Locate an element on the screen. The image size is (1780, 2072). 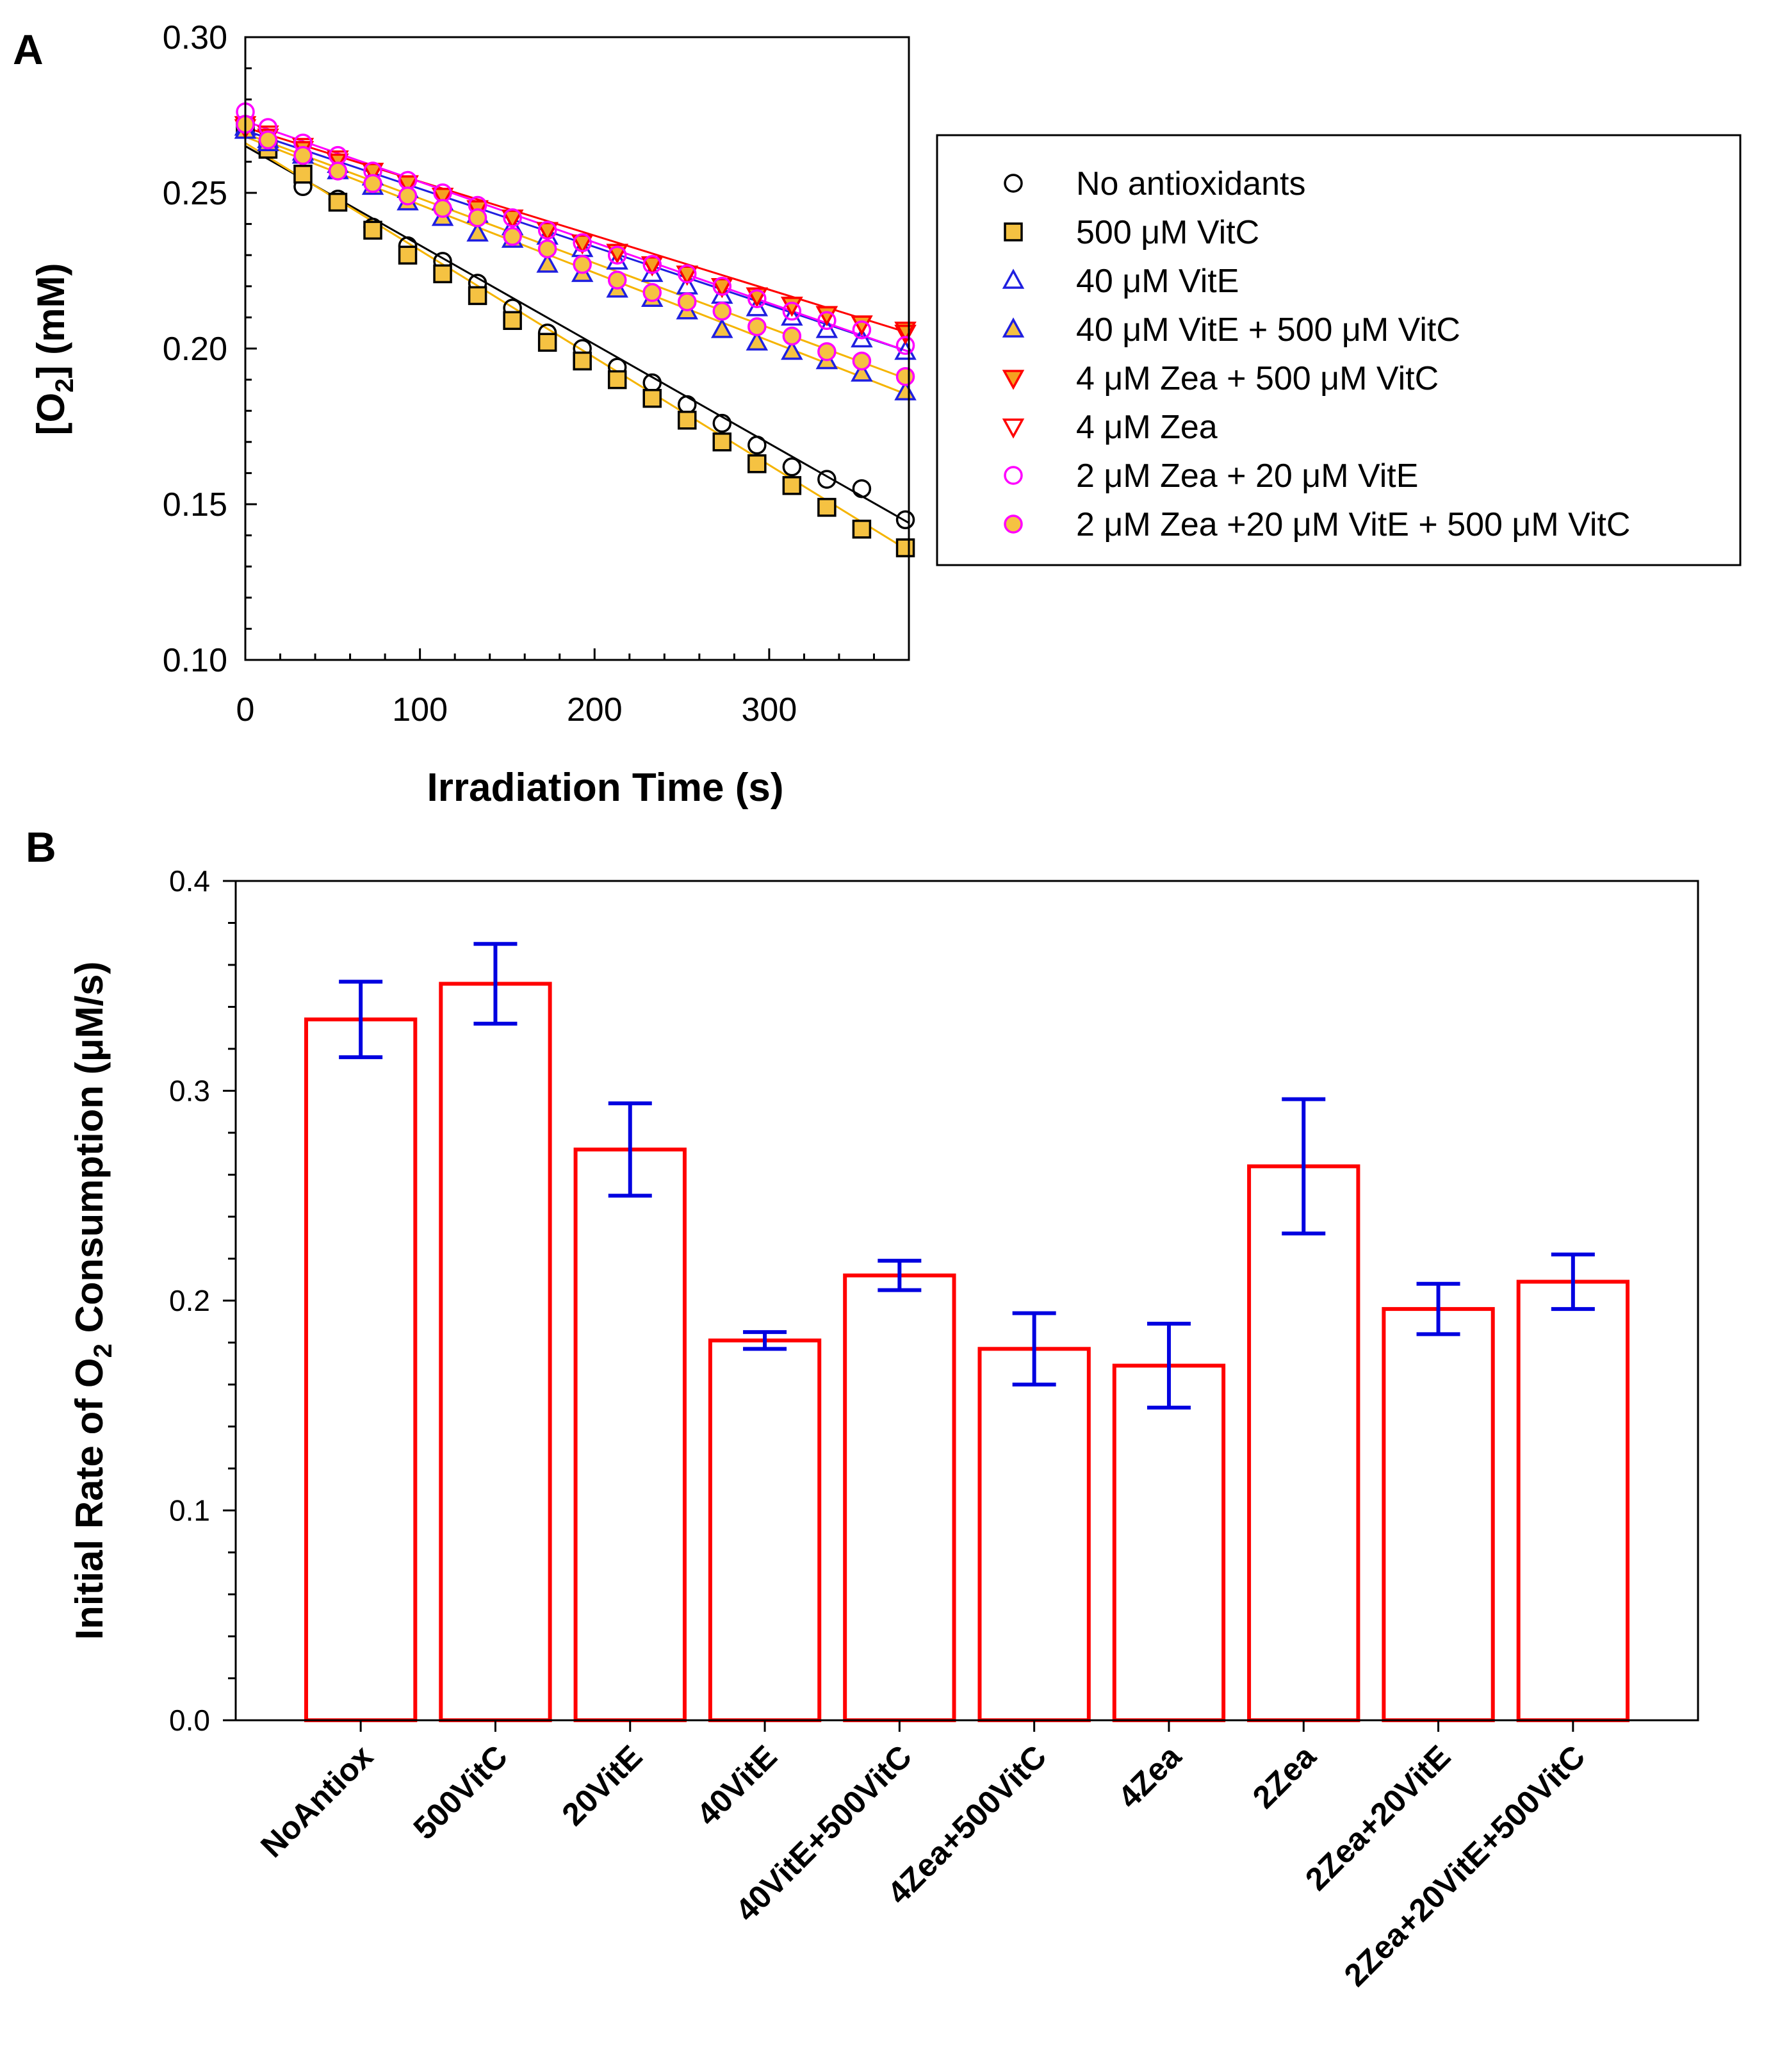
panel-a-label: A is located at coordinates (29, 49).